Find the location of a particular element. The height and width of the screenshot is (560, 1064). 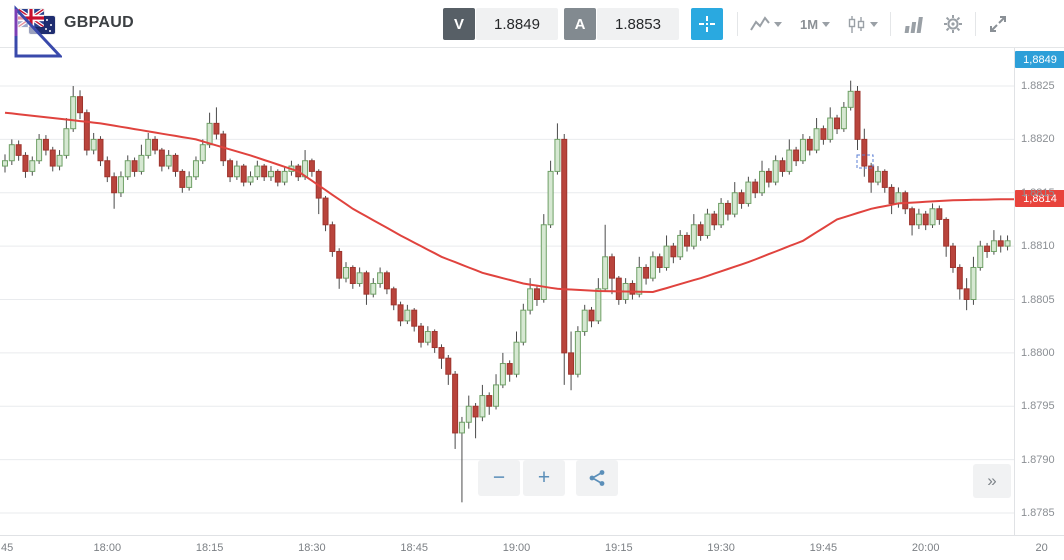

price-axis-label: 1.8800 is located at coordinates (1038, 352).